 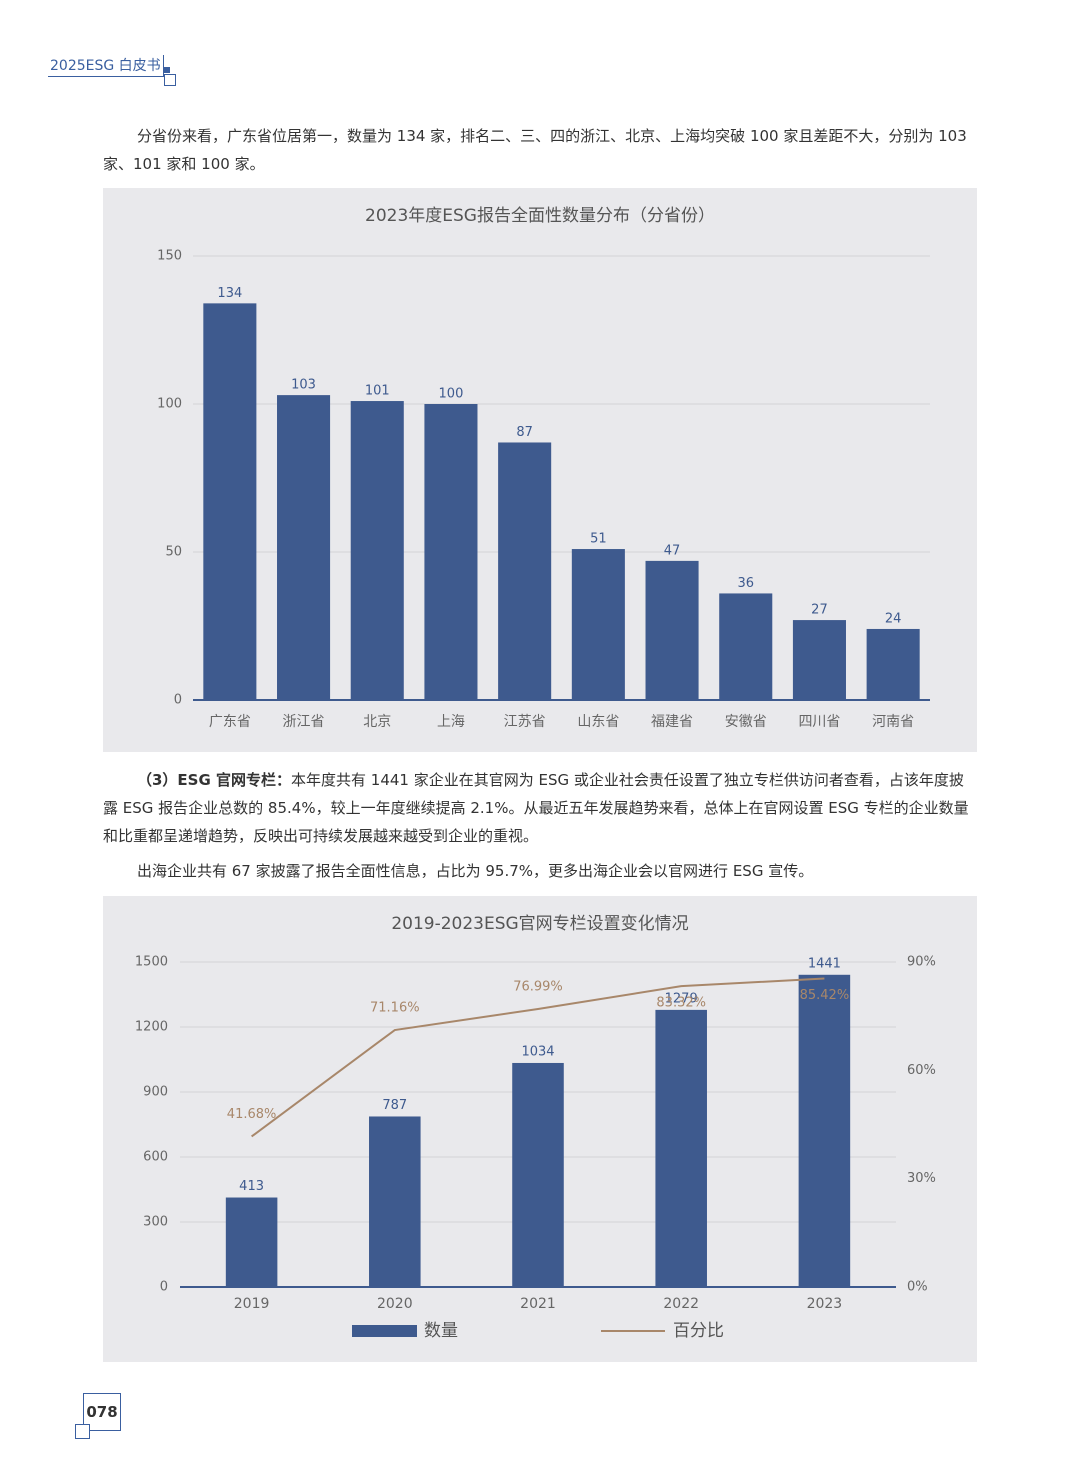 What do you see at coordinates (395, 1008) in the screenshot?
I see `data-label: 71.16%` at bounding box center [395, 1008].